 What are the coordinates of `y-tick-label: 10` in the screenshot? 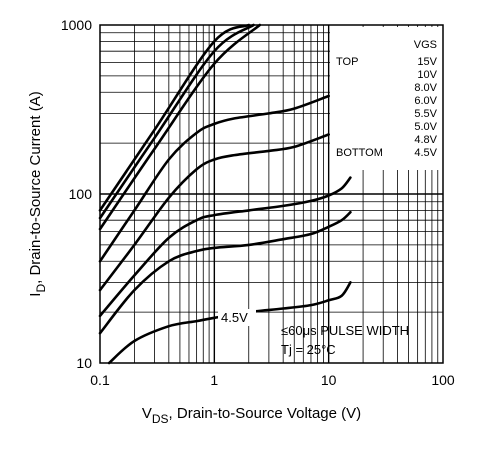 It's located at (84, 363).